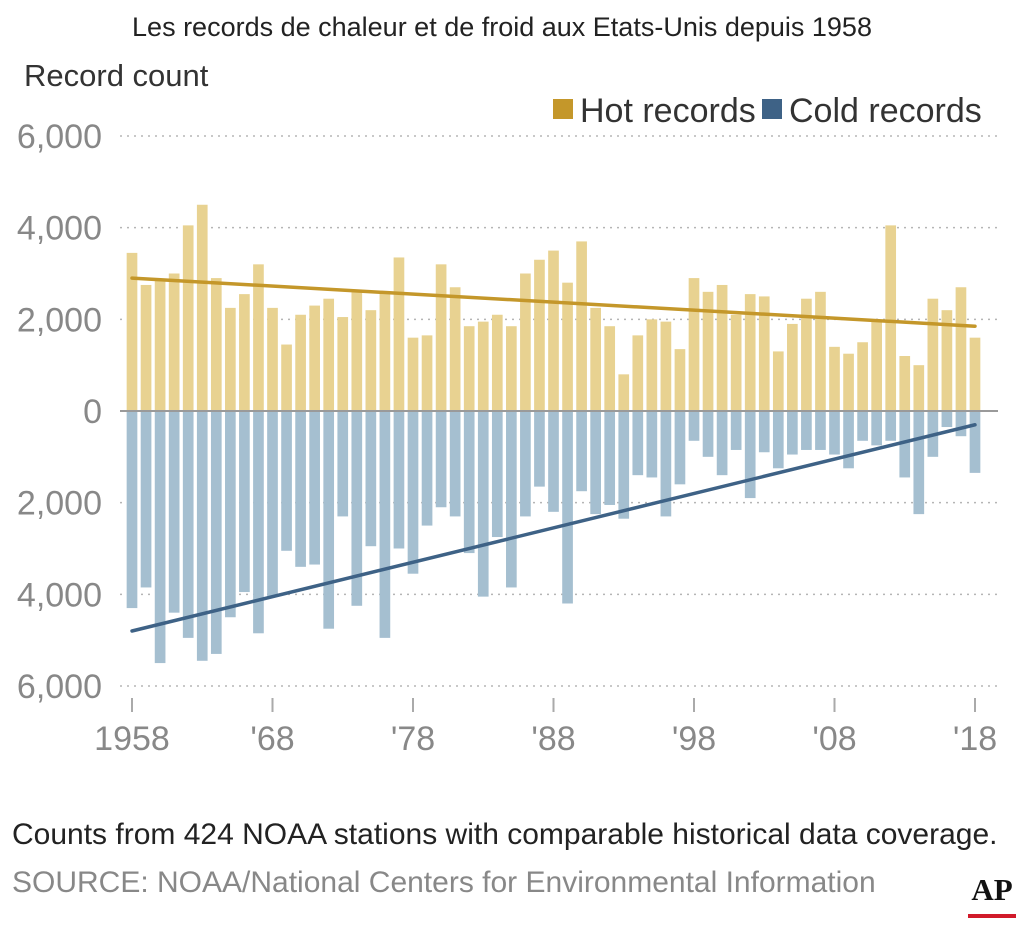  Describe the element at coordinates (834, 739) in the screenshot. I see `x-tick-label: '08` at that location.